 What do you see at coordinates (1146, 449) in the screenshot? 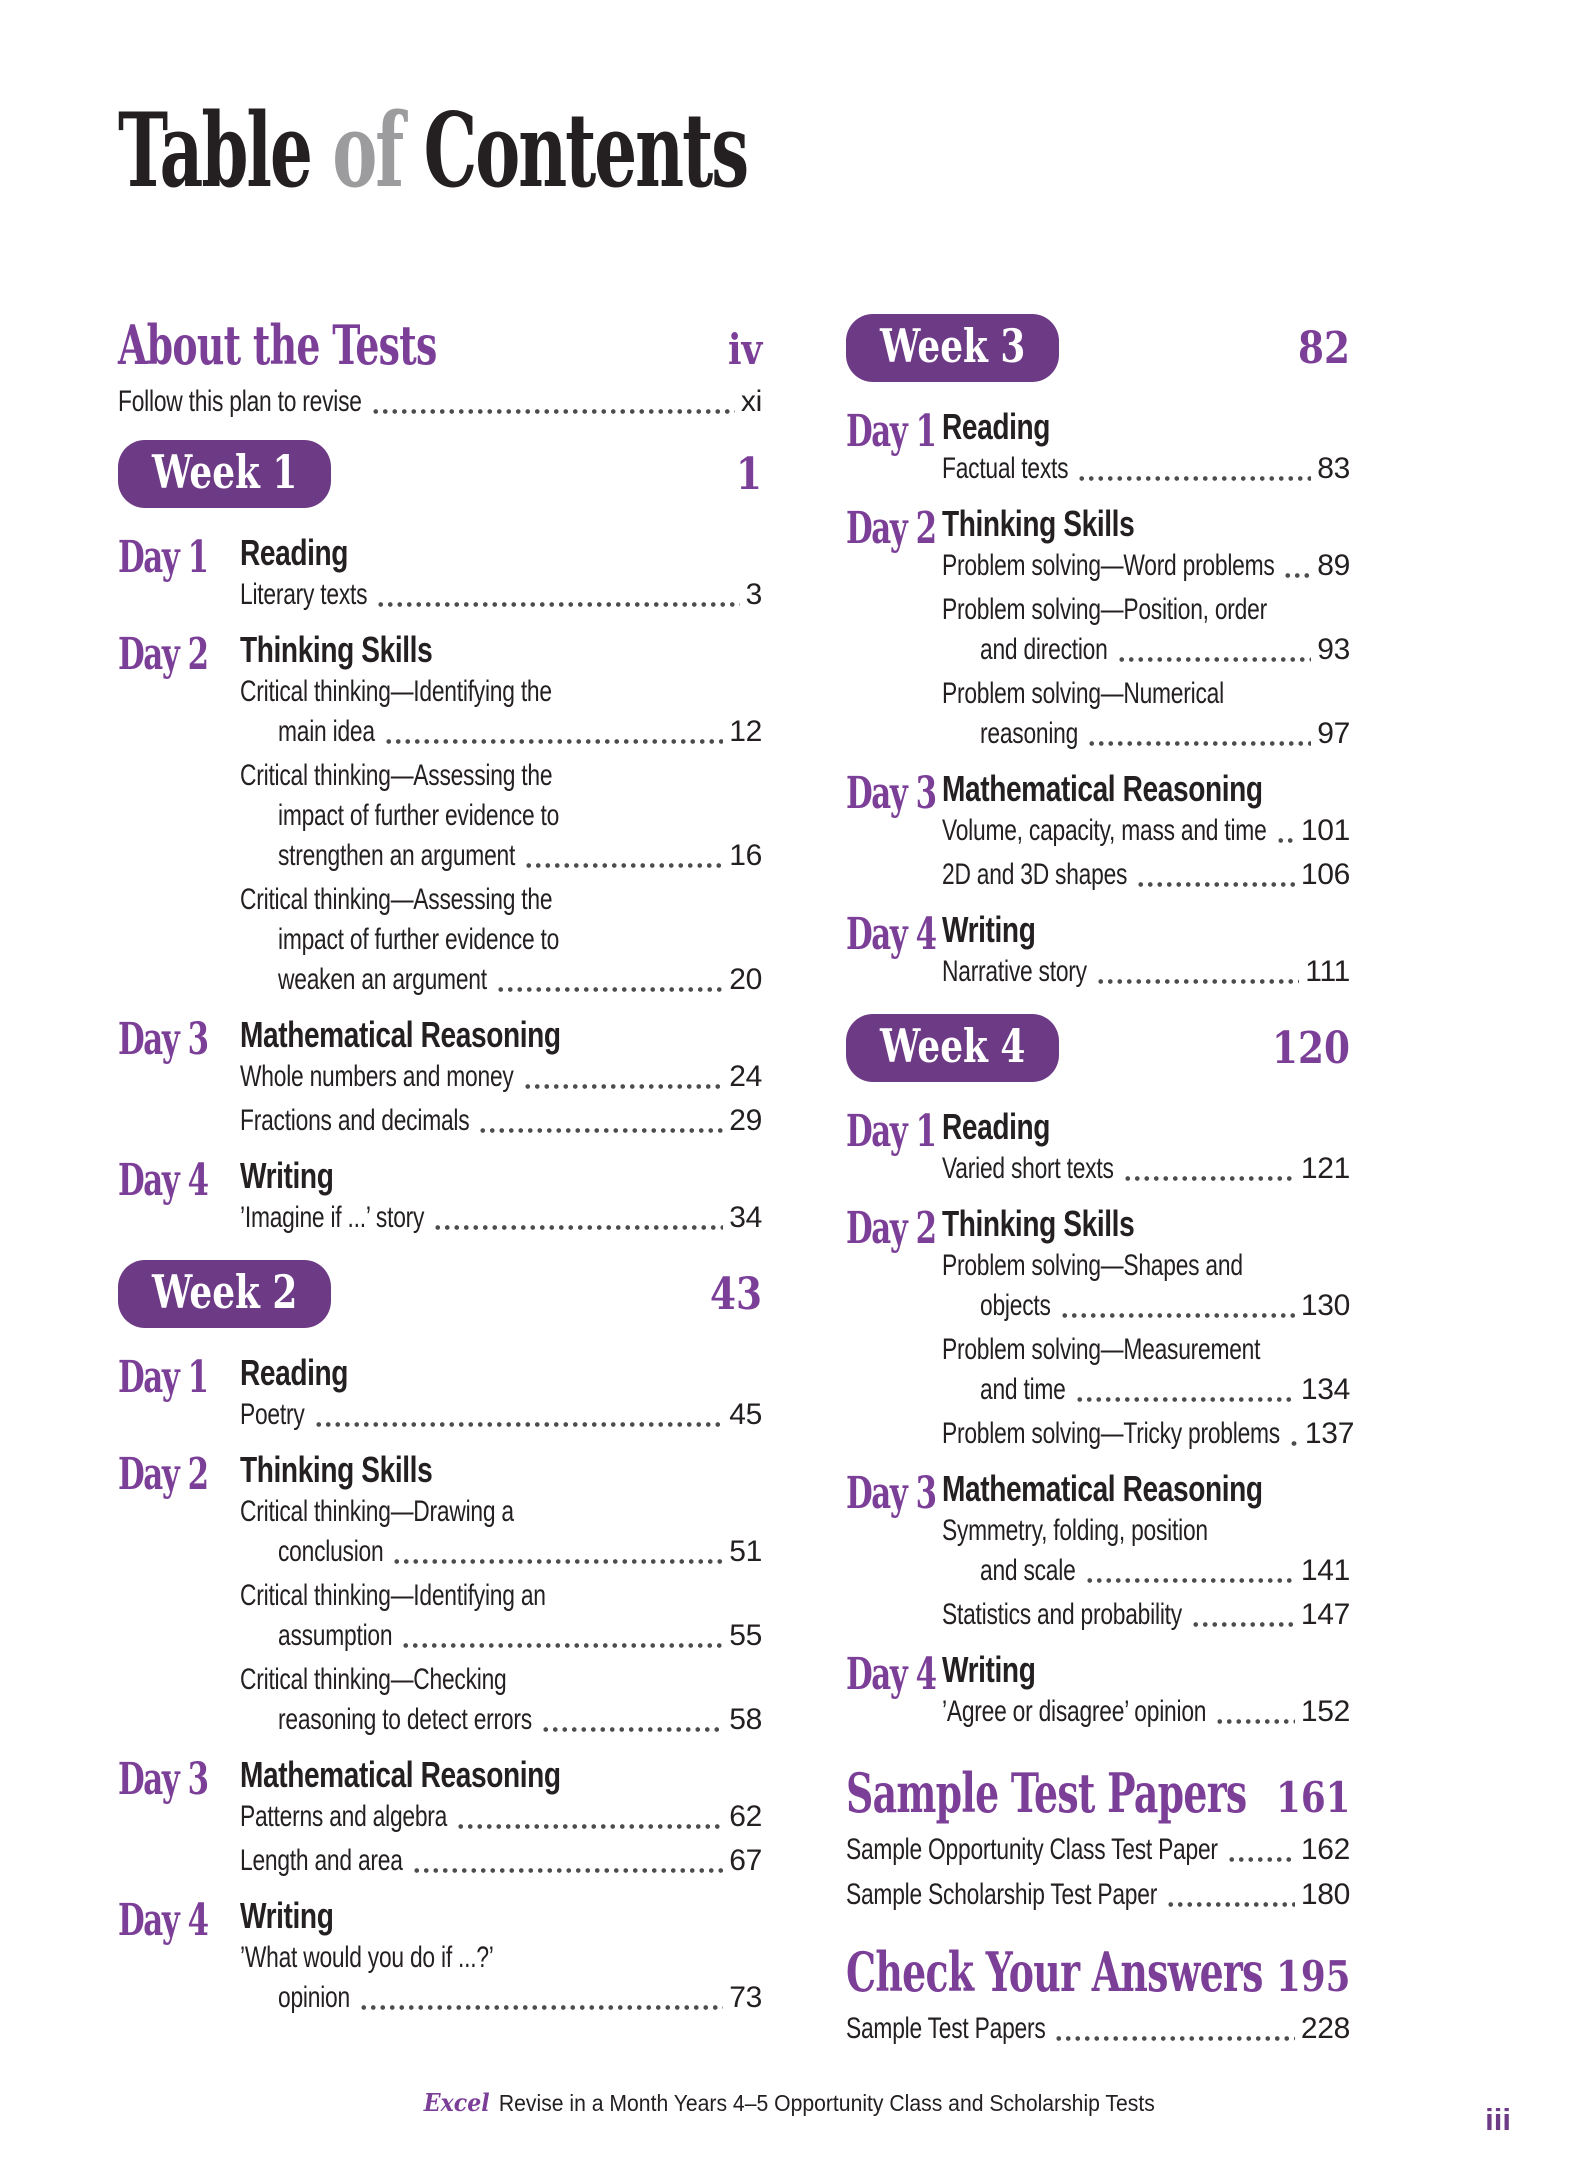
I see `day-body: Reading Factual texts 83` at bounding box center [1146, 449].